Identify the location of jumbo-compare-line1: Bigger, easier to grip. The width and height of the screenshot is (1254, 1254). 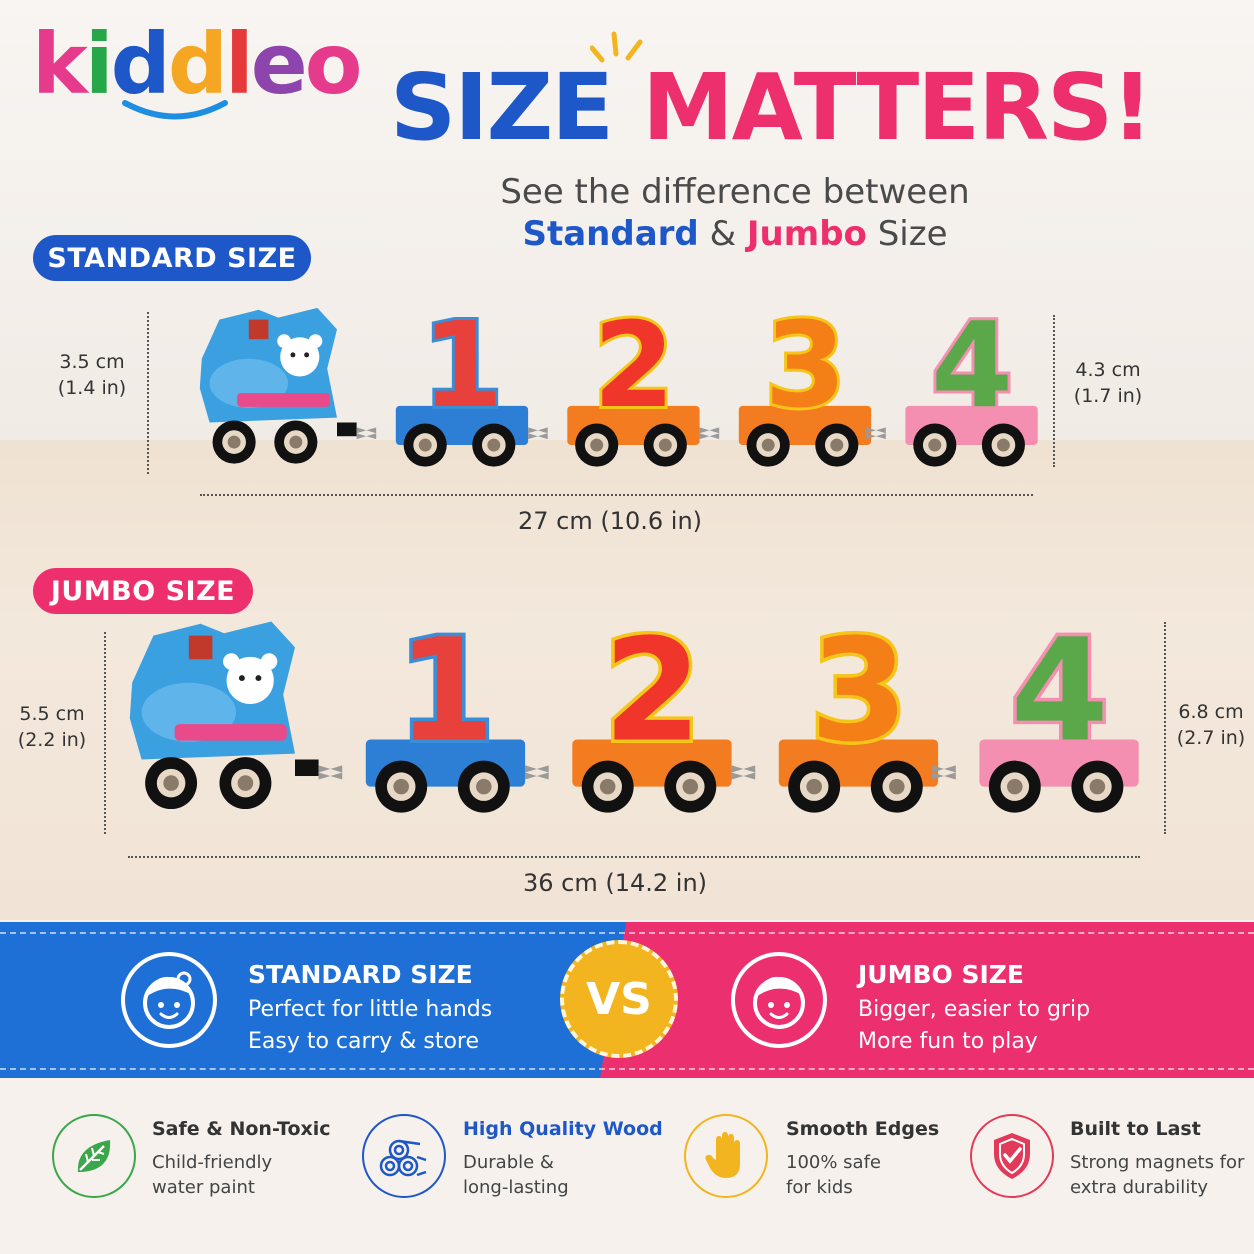
(974, 1009).